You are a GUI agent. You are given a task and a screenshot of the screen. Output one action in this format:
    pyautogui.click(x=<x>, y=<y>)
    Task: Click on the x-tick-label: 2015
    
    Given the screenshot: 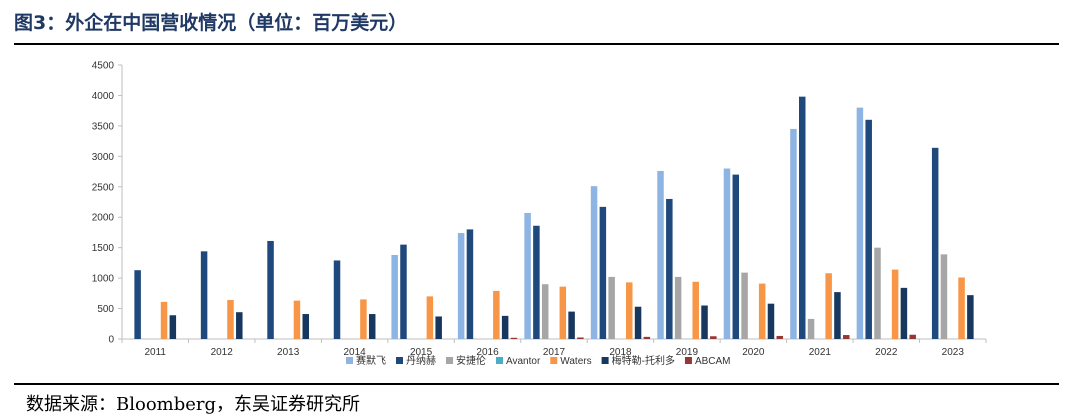 What is the action you would take?
    pyautogui.click(x=421, y=352)
    